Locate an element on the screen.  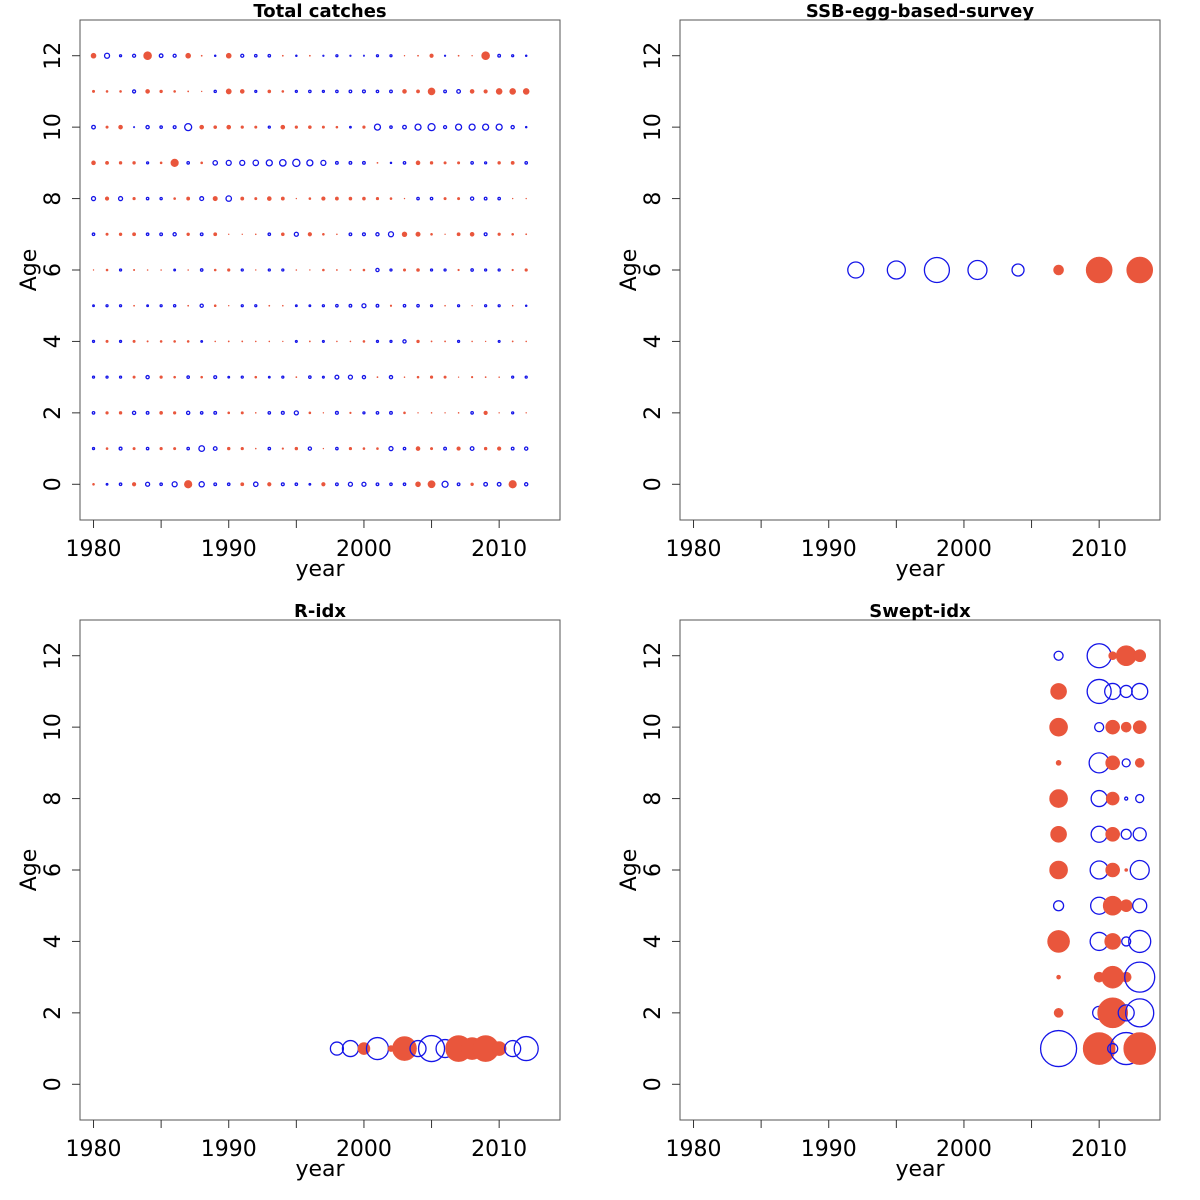
panel-title: Swept-idx is located at coordinates (920, 611).